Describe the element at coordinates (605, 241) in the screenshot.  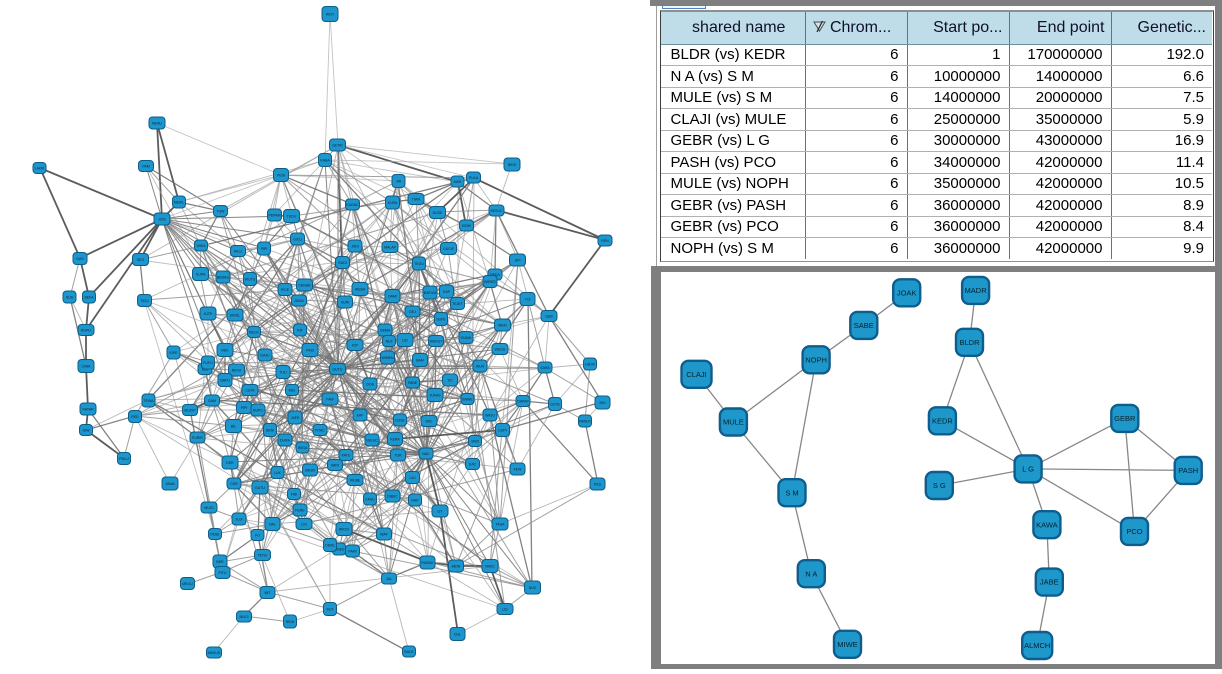
I see `svg-text: REN` at that location.